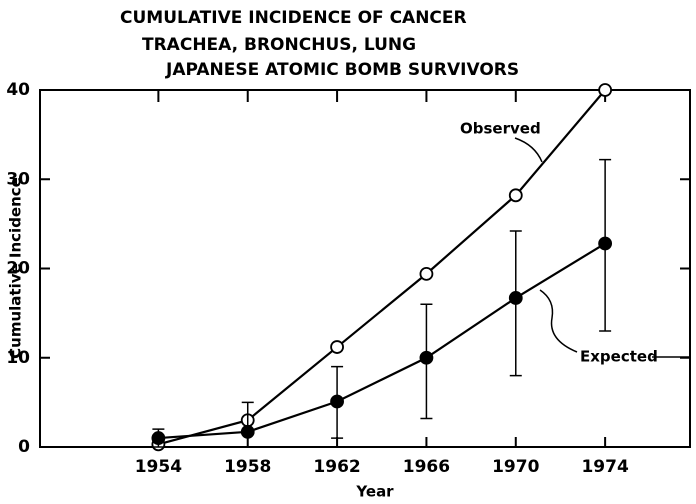  What do you see at coordinates (18, 90) in the screenshot?
I see `y-tick-label: 40` at bounding box center [18, 90].